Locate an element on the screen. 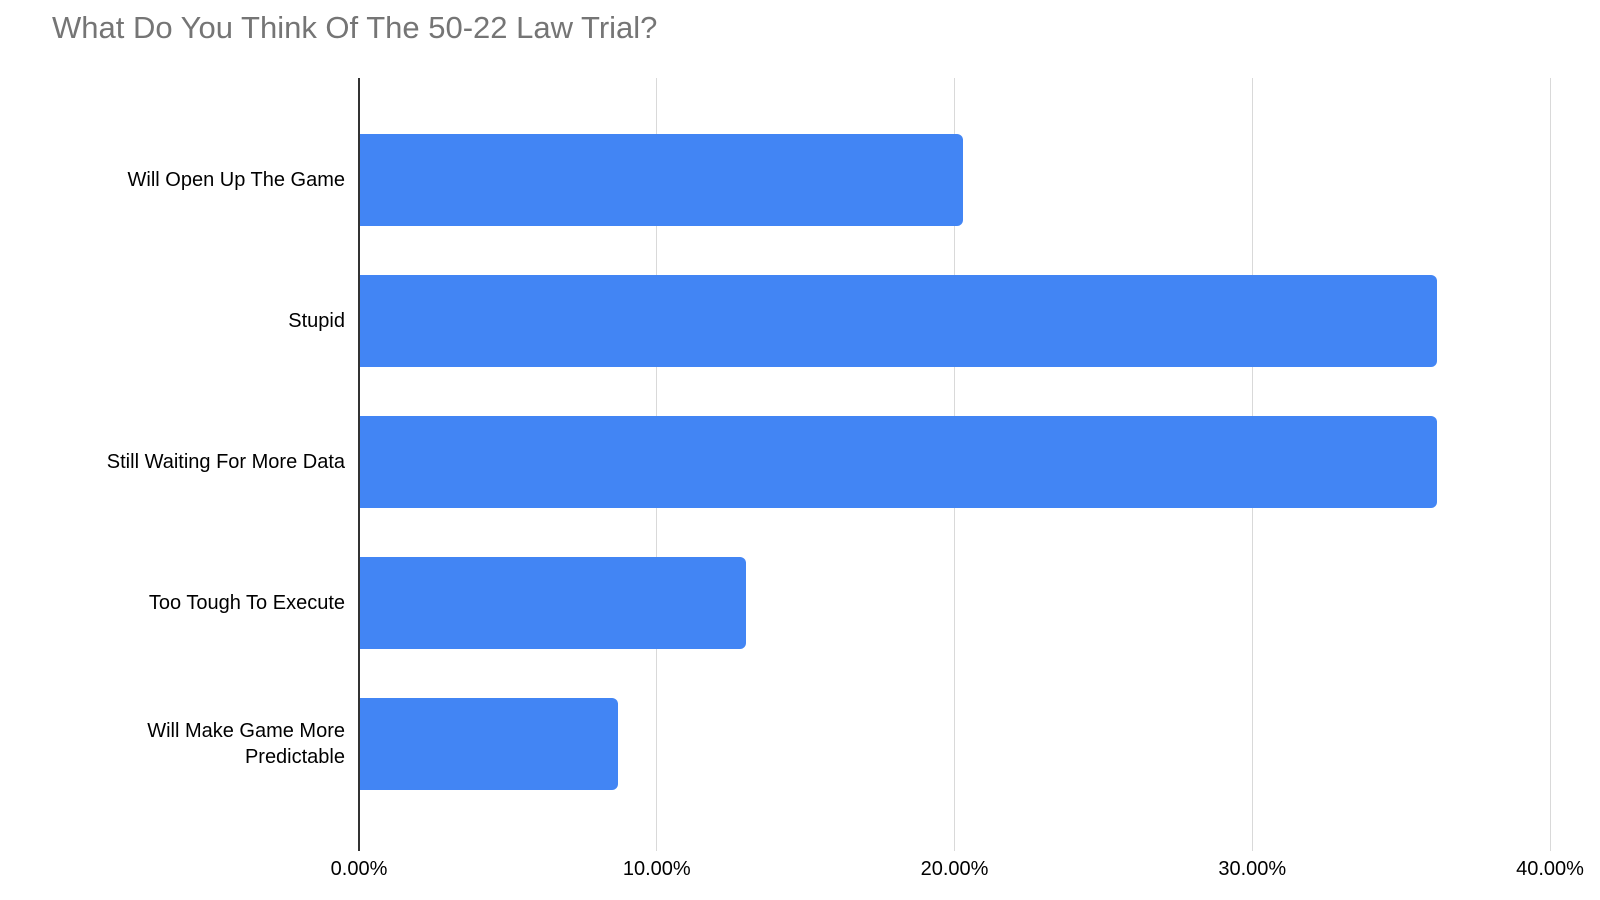  category-label: Stupid is located at coordinates (316, 320).